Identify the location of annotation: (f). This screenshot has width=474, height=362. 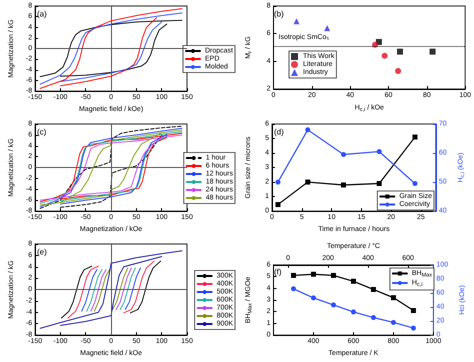
(278, 272).